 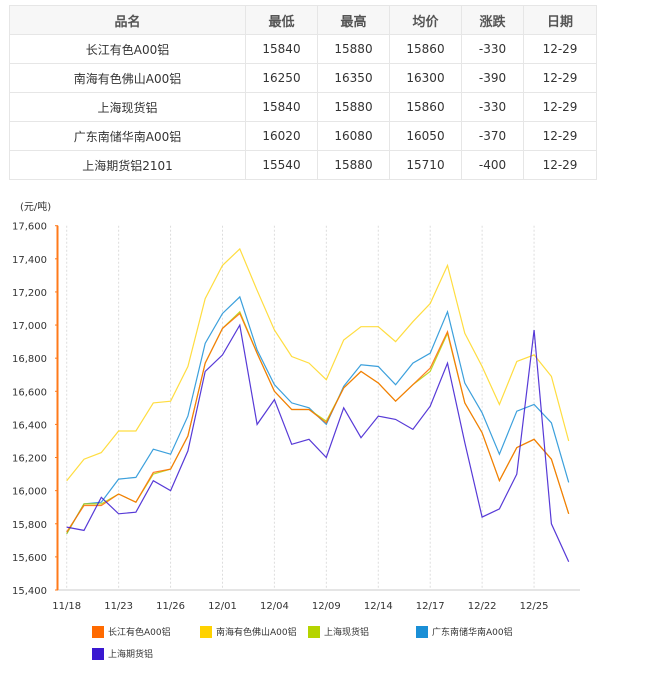 I want to click on y-tick-label: 17,000, so click(x=29, y=326).